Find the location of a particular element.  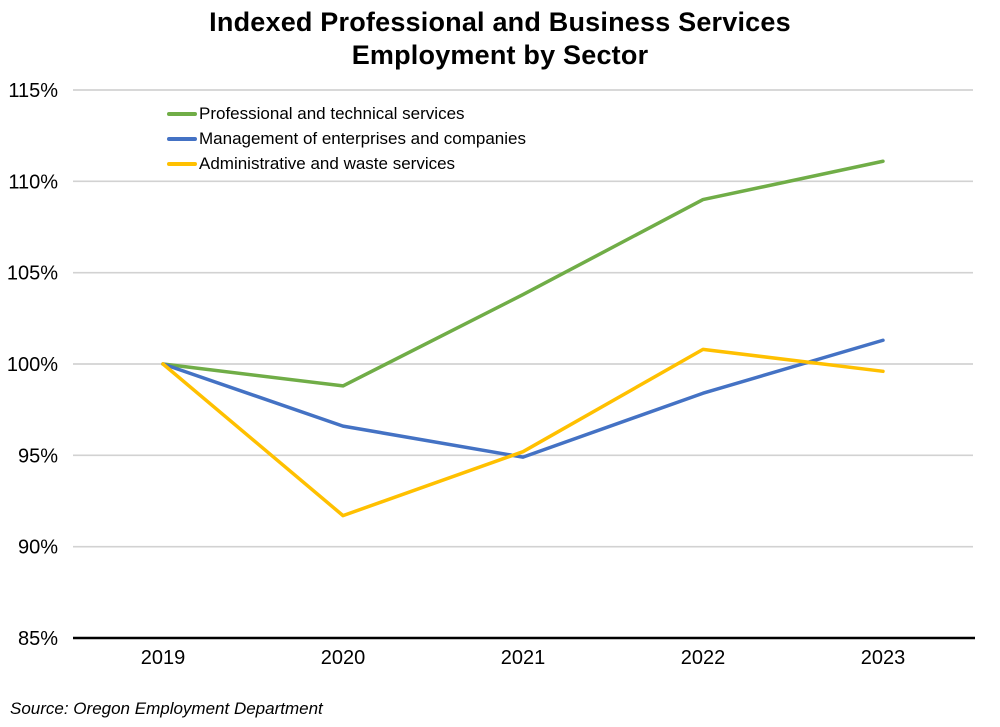

y-axis-label-110: 110% is located at coordinates (33, 182).